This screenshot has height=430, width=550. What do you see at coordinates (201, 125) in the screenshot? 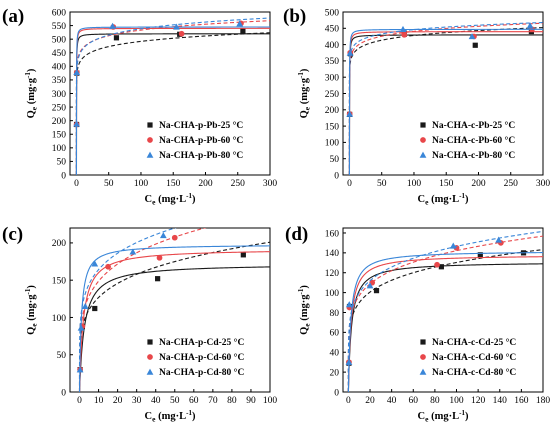
I see `legend-entry: Na-CHA-p-Pb-25 °C` at bounding box center [201, 125].